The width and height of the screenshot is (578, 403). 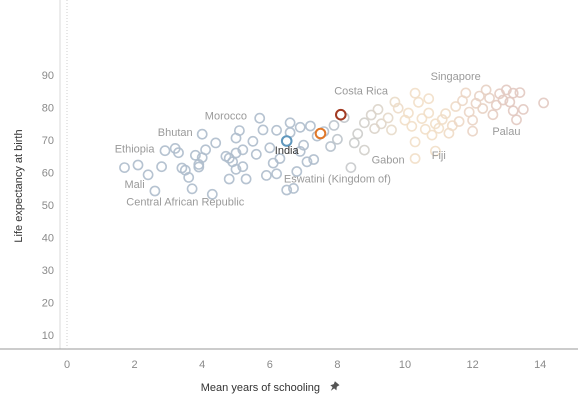 I want to click on country-label: Gabon, so click(x=388, y=161).